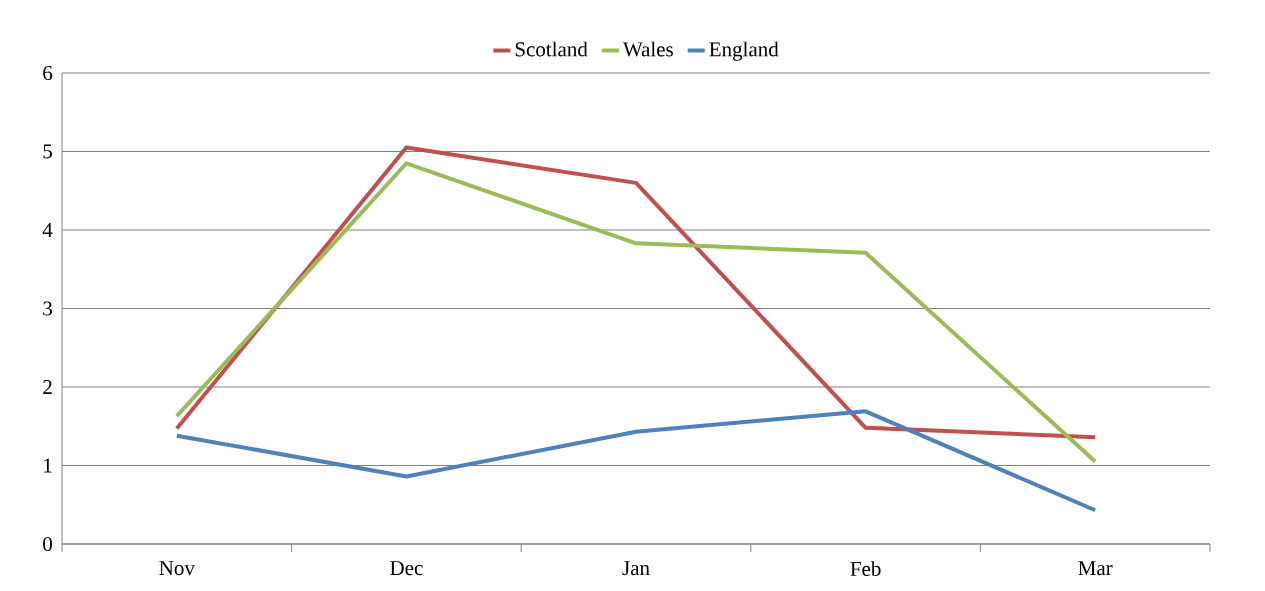 This screenshot has width=1265, height=591. Describe the element at coordinates (551, 49) in the screenshot. I see `legend-label: Scotland` at that location.